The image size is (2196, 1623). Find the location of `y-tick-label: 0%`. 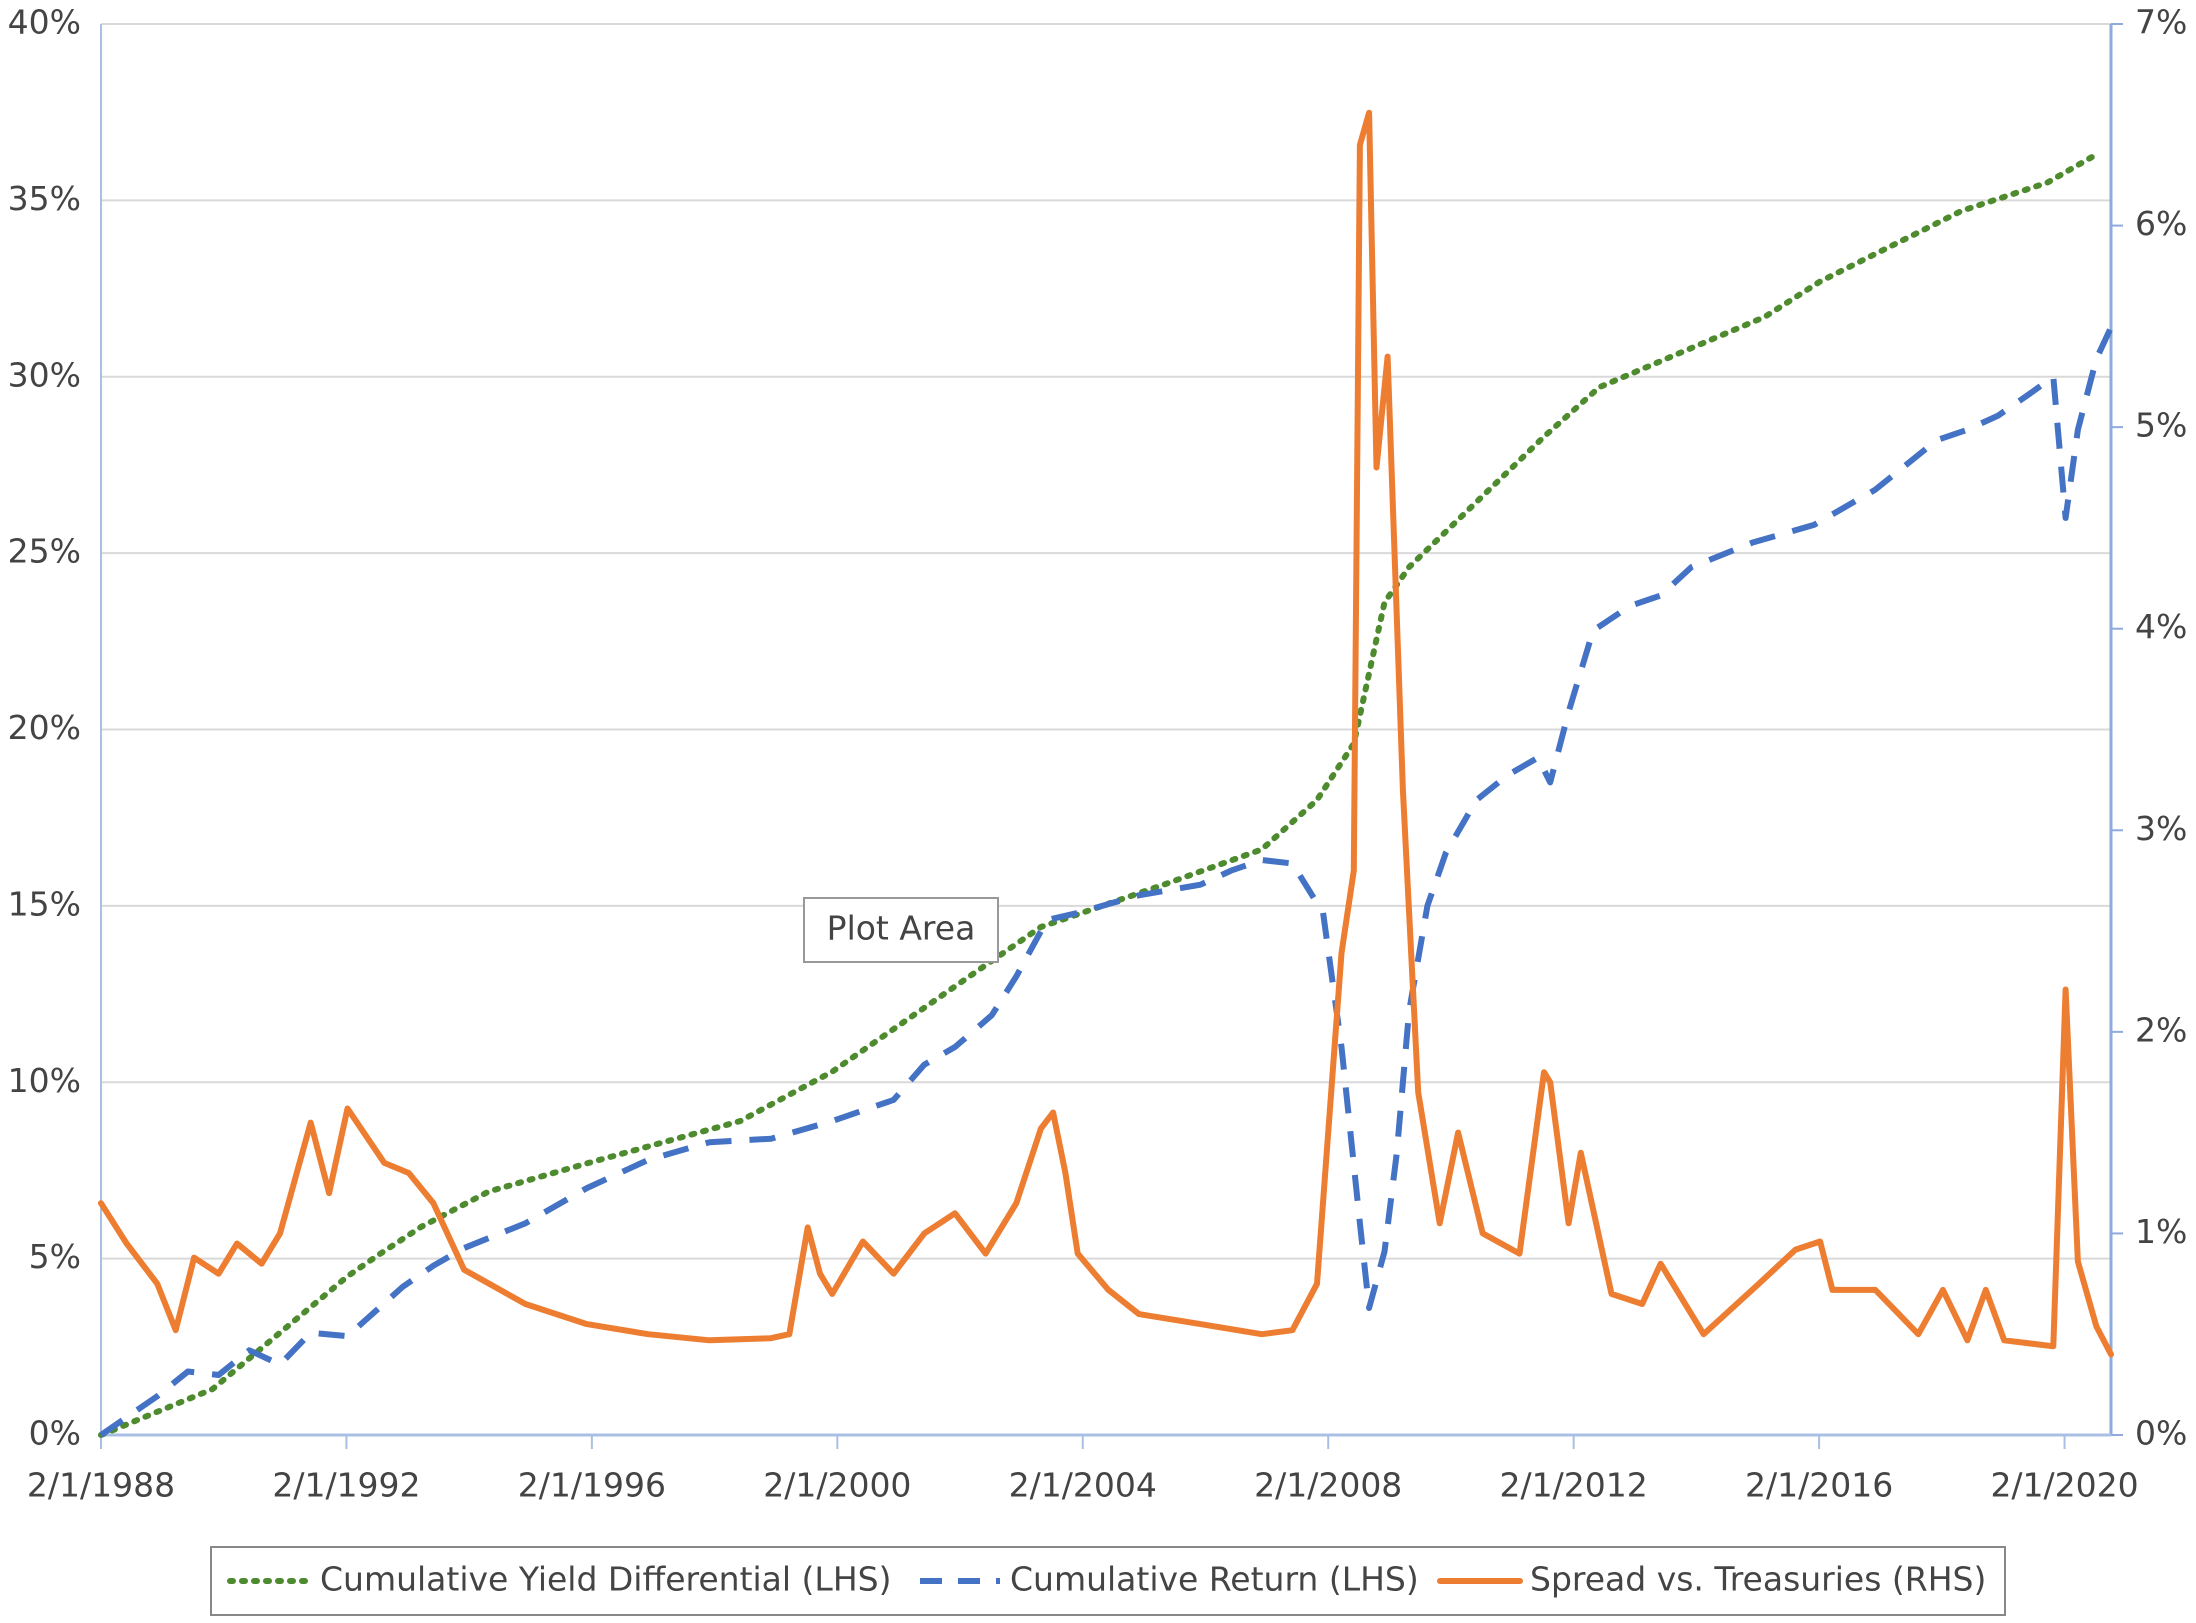

y-tick-label: 0% is located at coordinates (55, 1433).